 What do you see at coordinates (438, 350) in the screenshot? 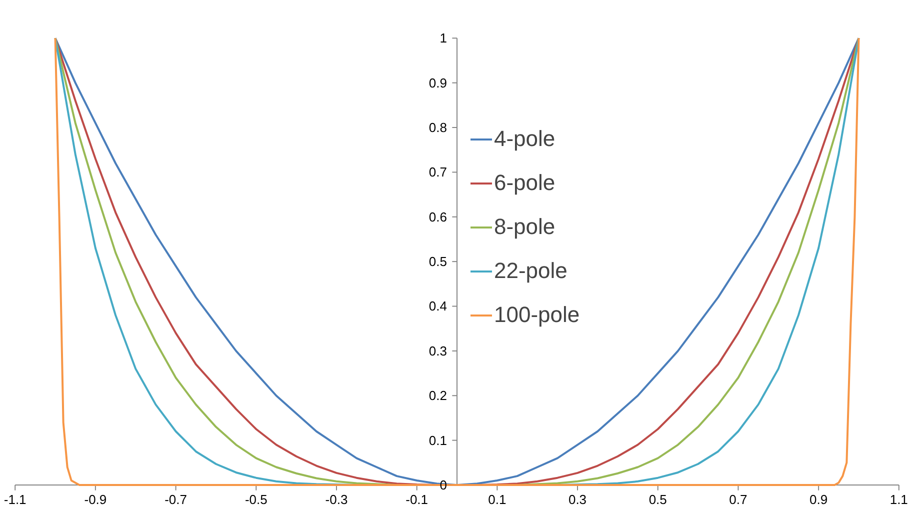
I see `y-tick-label: 0.3` at bounding box center [438, 350].